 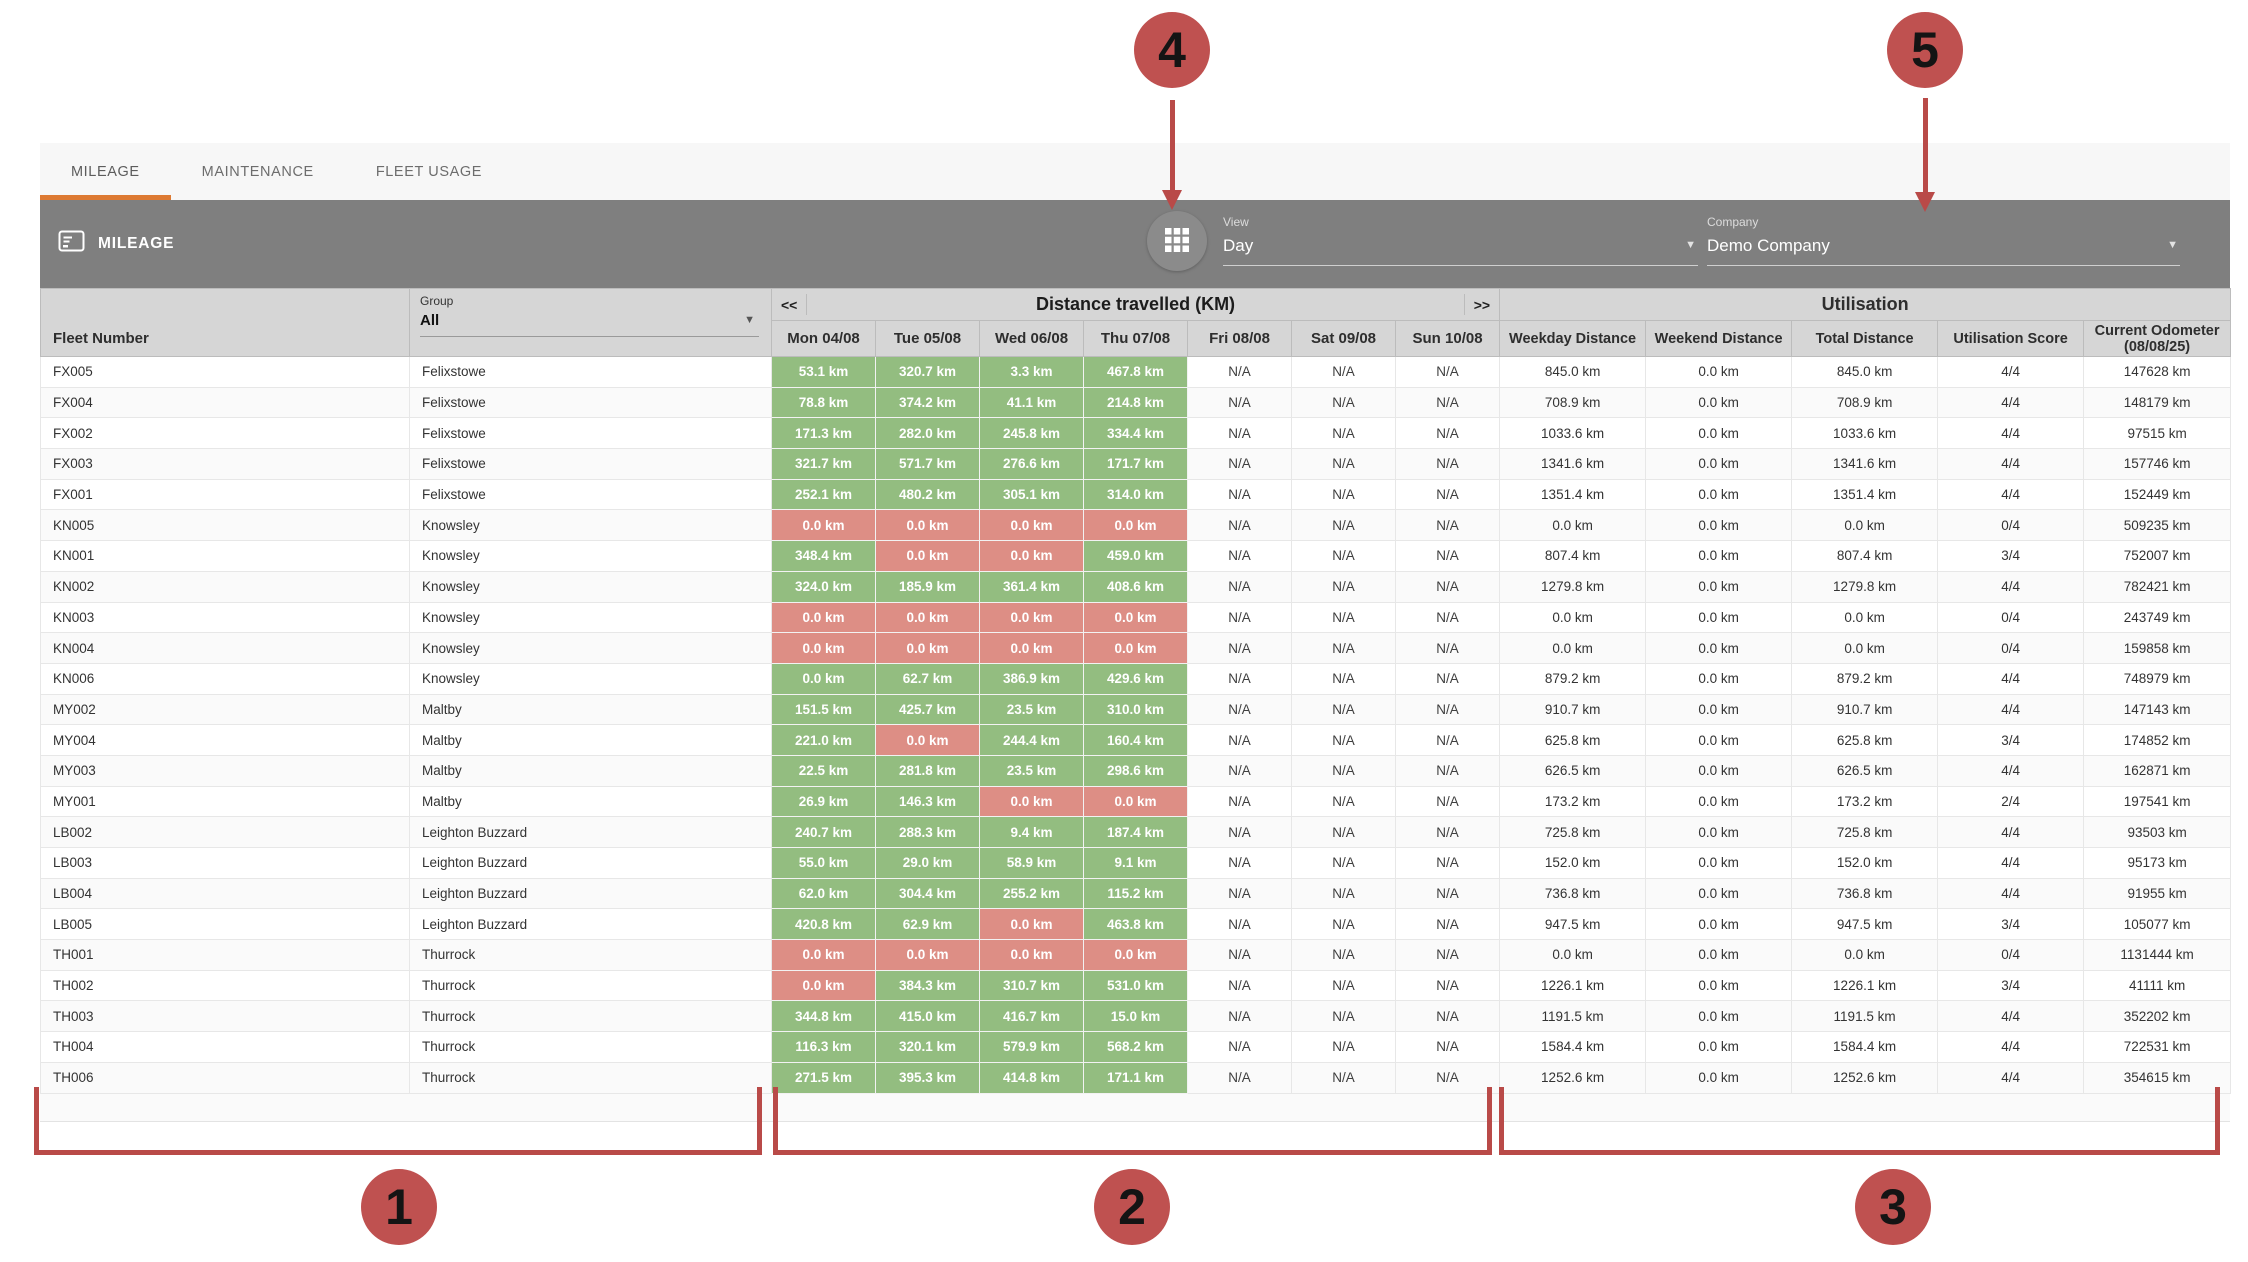 I want to click on day-distance-cell: 9.1 km, so click(x=1135, y=863).